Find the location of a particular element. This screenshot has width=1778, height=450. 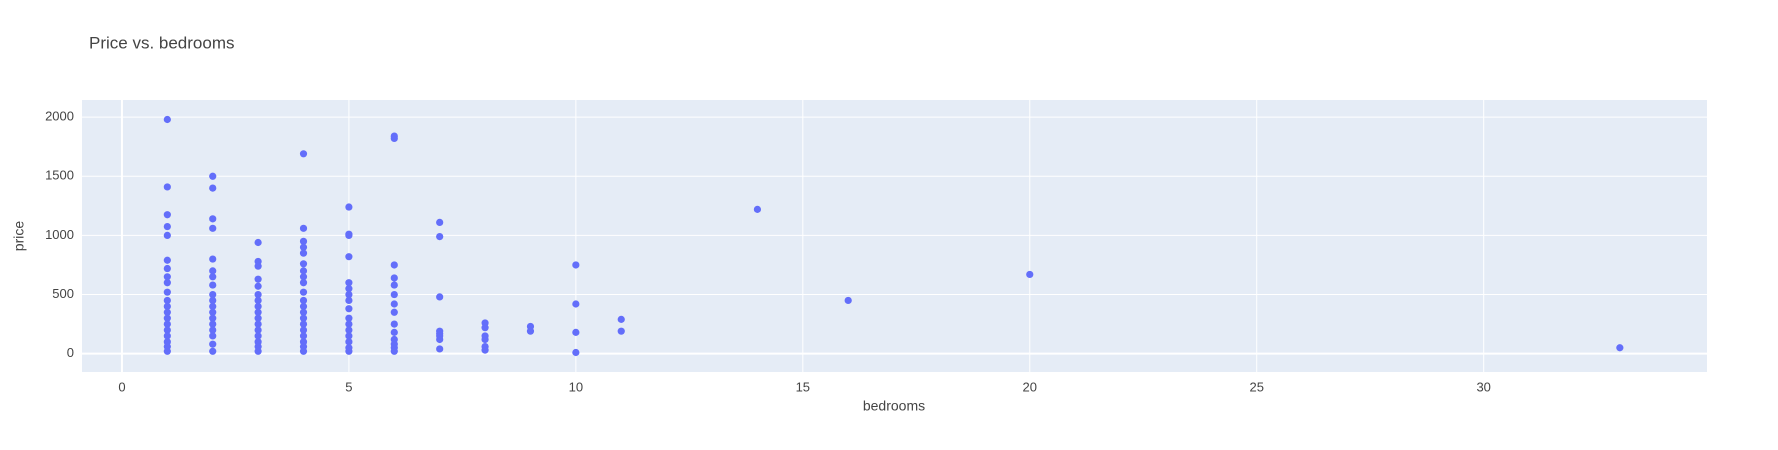

y-tick-label: 1000 is located at coordinates (59, 234).